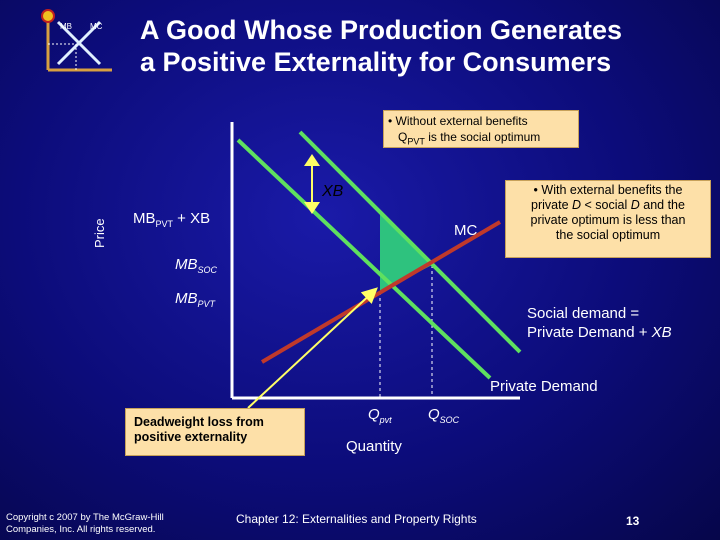 This screenshot has height=540, width=720. What do you see at coordinates (608, 235) in the screenshot?
I see `callout-right-line-4: the social optimum` at bounding box center [608, 235].